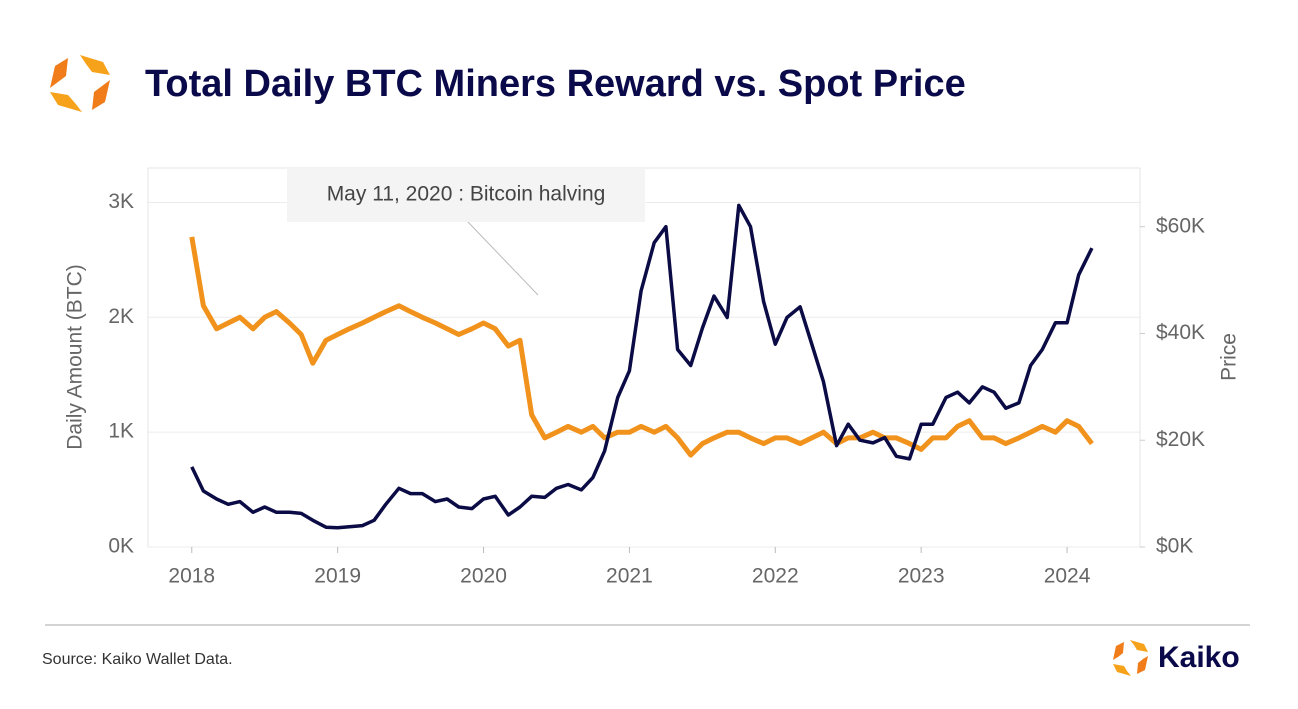  Describe the element at coordinates (1180, 225) in the screenshot. I see `y2-tick-label: $60K` at that location.